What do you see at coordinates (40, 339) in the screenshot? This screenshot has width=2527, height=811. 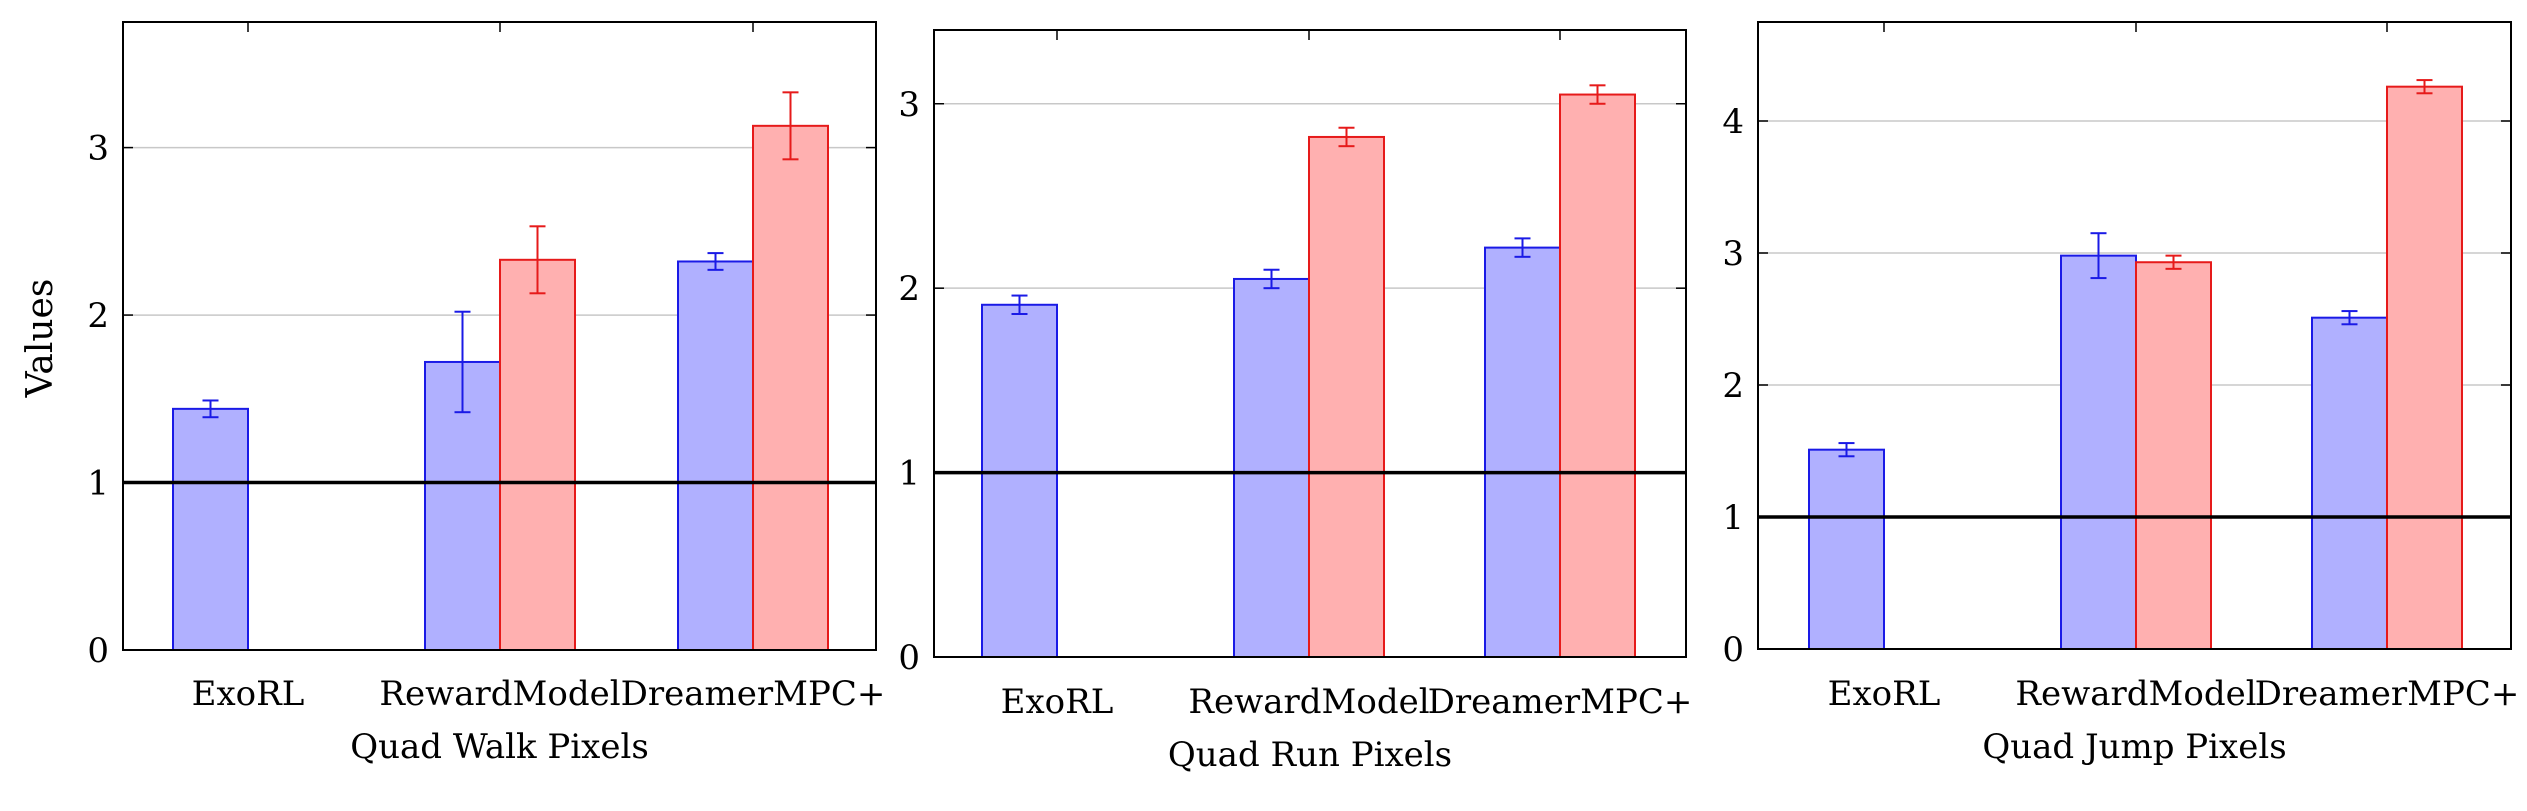 I see `y-axis-label: Values` at bounding box center [40, 339].